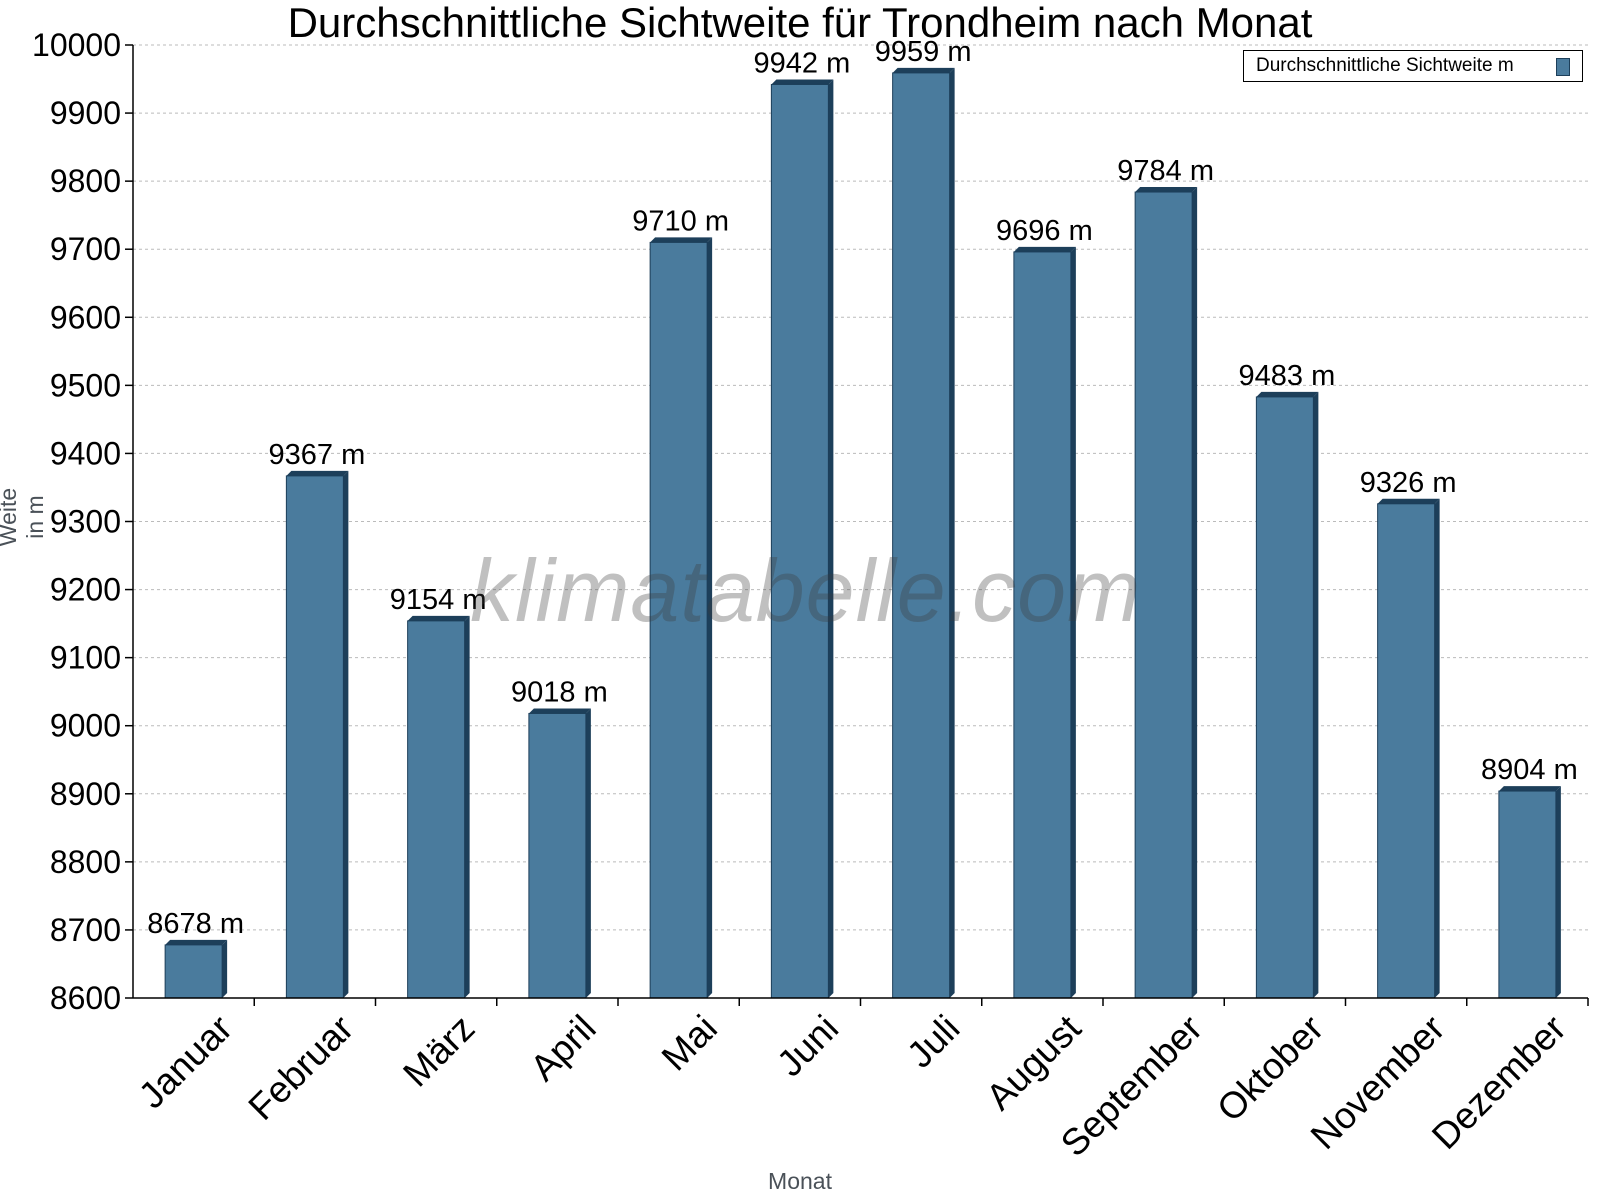 The height and width of the screenshot is (1200, 1600). I want to click on data-label: 9326 m, so click(1408, 483).